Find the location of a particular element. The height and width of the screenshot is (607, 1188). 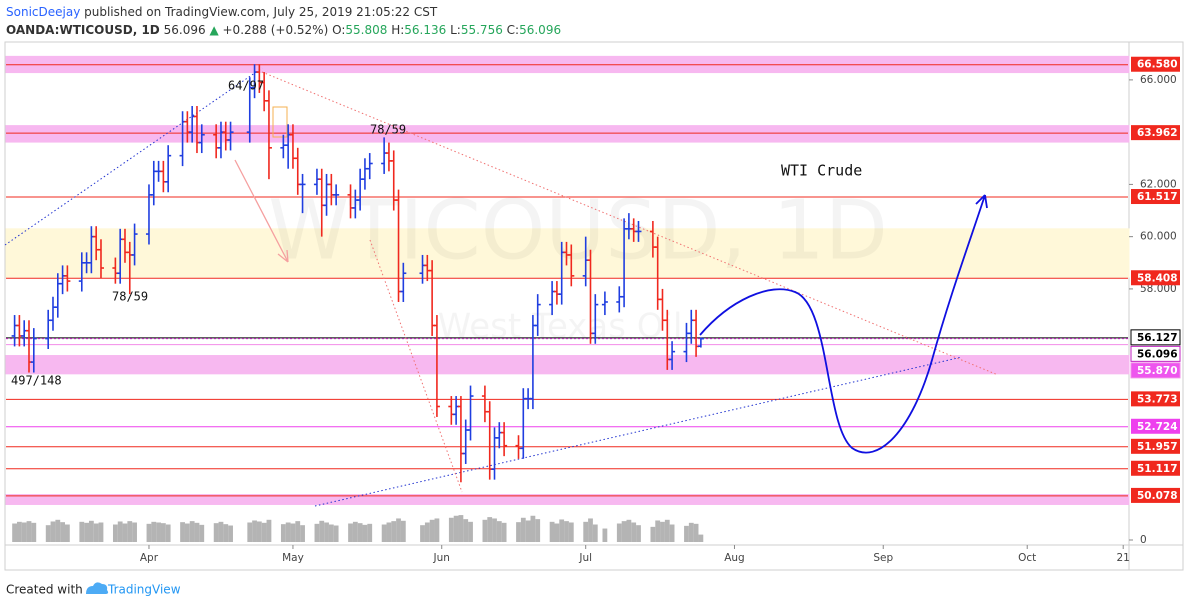

footer-brand: TradingView is located at coordinates (144, 590).